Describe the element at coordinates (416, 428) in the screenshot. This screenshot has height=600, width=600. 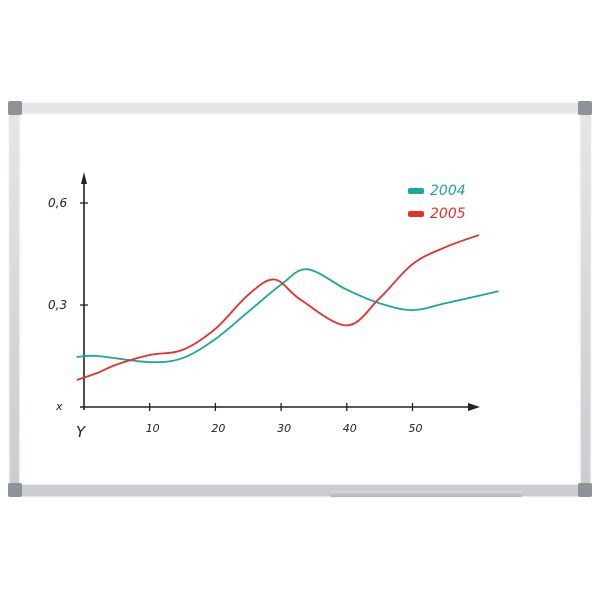
I see `x-tick-label: 50` at that location.